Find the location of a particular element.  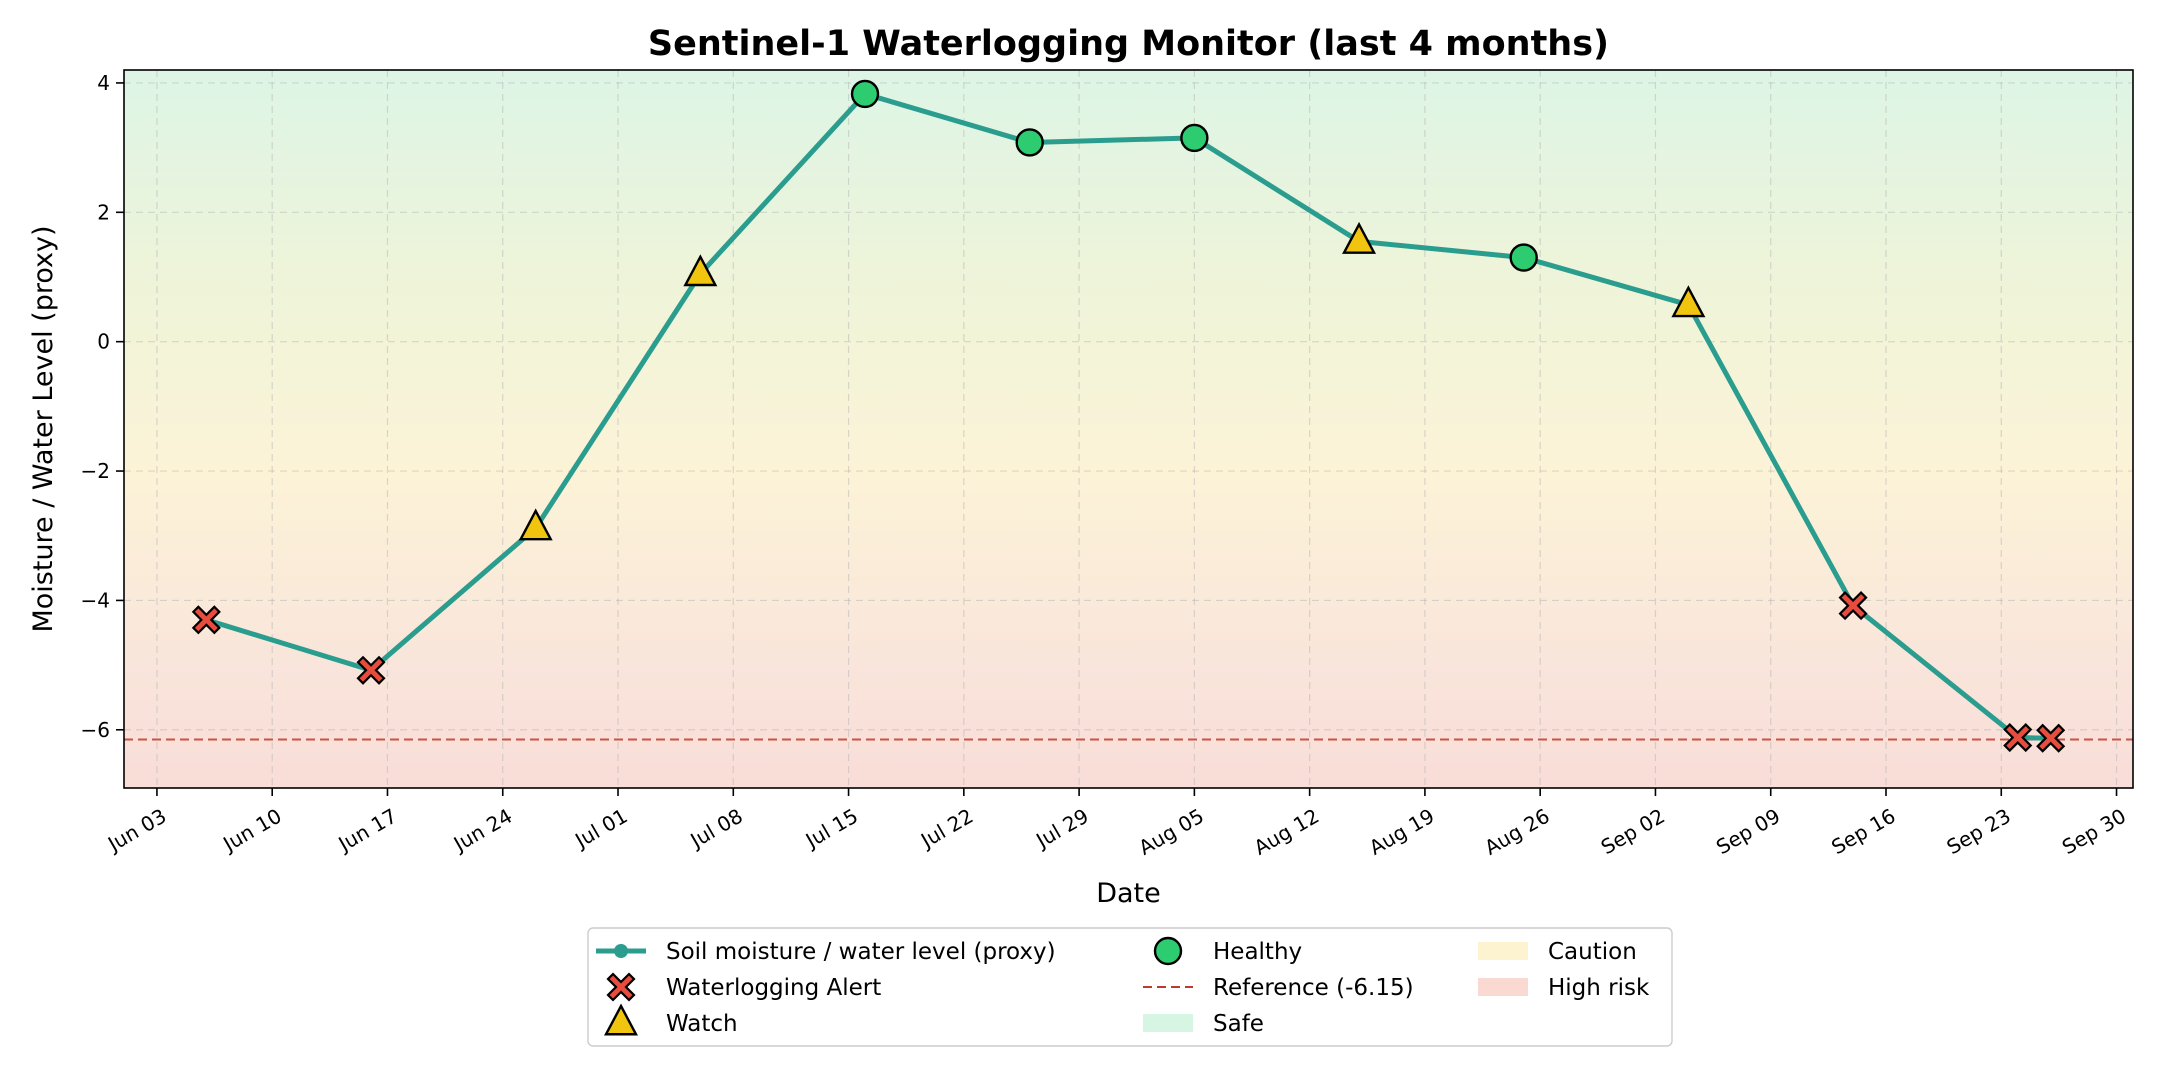

y-tick-label: 0 is located at coordinates (103, 342).